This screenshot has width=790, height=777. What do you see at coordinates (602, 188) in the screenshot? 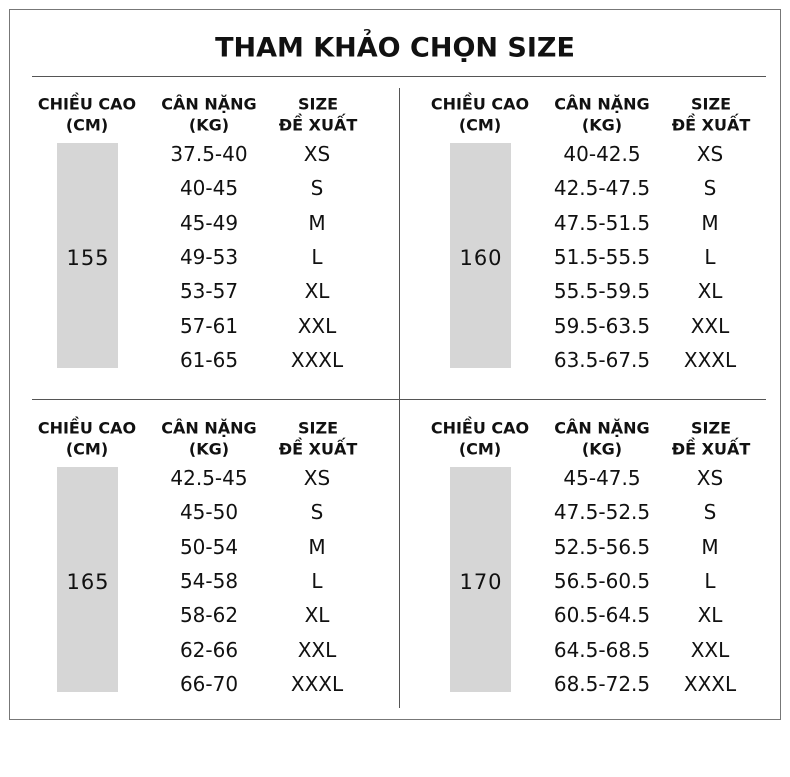
I see `weight-range: 42.5-47.5` at bounding box center [602, 188].